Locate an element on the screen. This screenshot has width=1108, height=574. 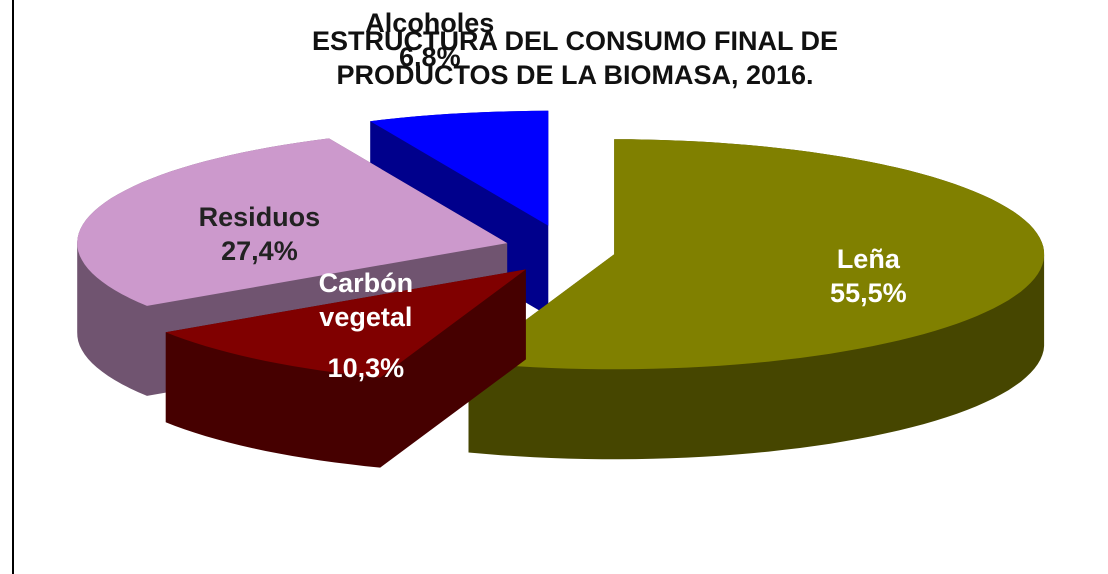
slice-value-label: 10,3% is located at coordinates (366, 367).